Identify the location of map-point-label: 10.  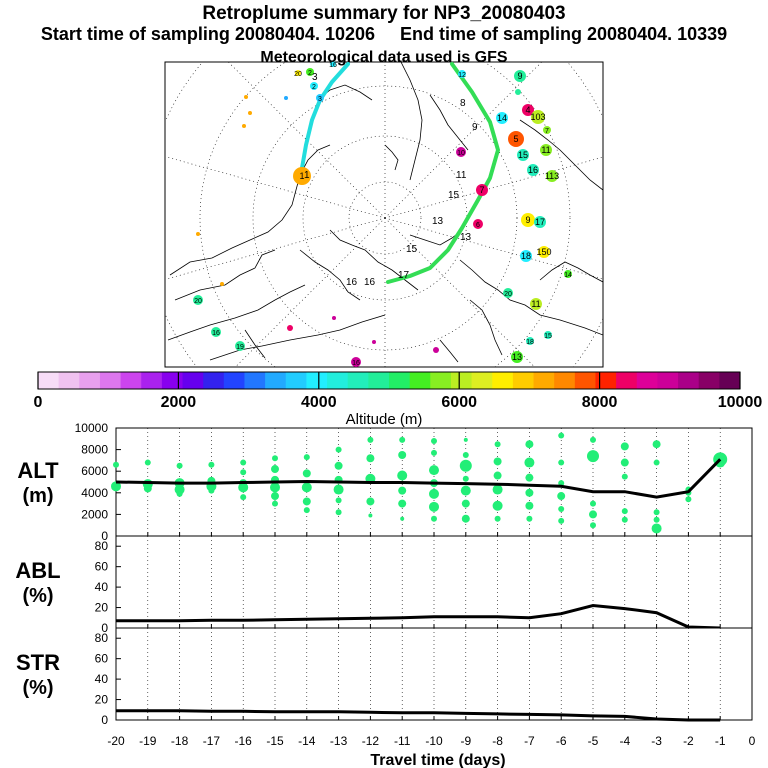
(461, 153).